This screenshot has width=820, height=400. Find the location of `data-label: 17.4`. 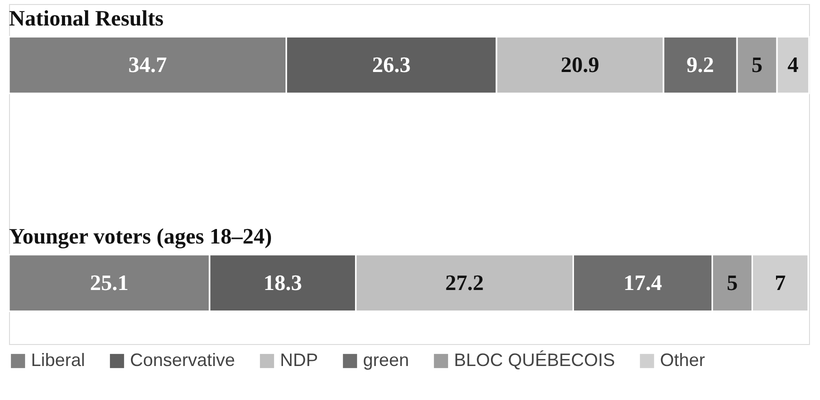

data-label: 17.4 is located at coordinates (643, 282).